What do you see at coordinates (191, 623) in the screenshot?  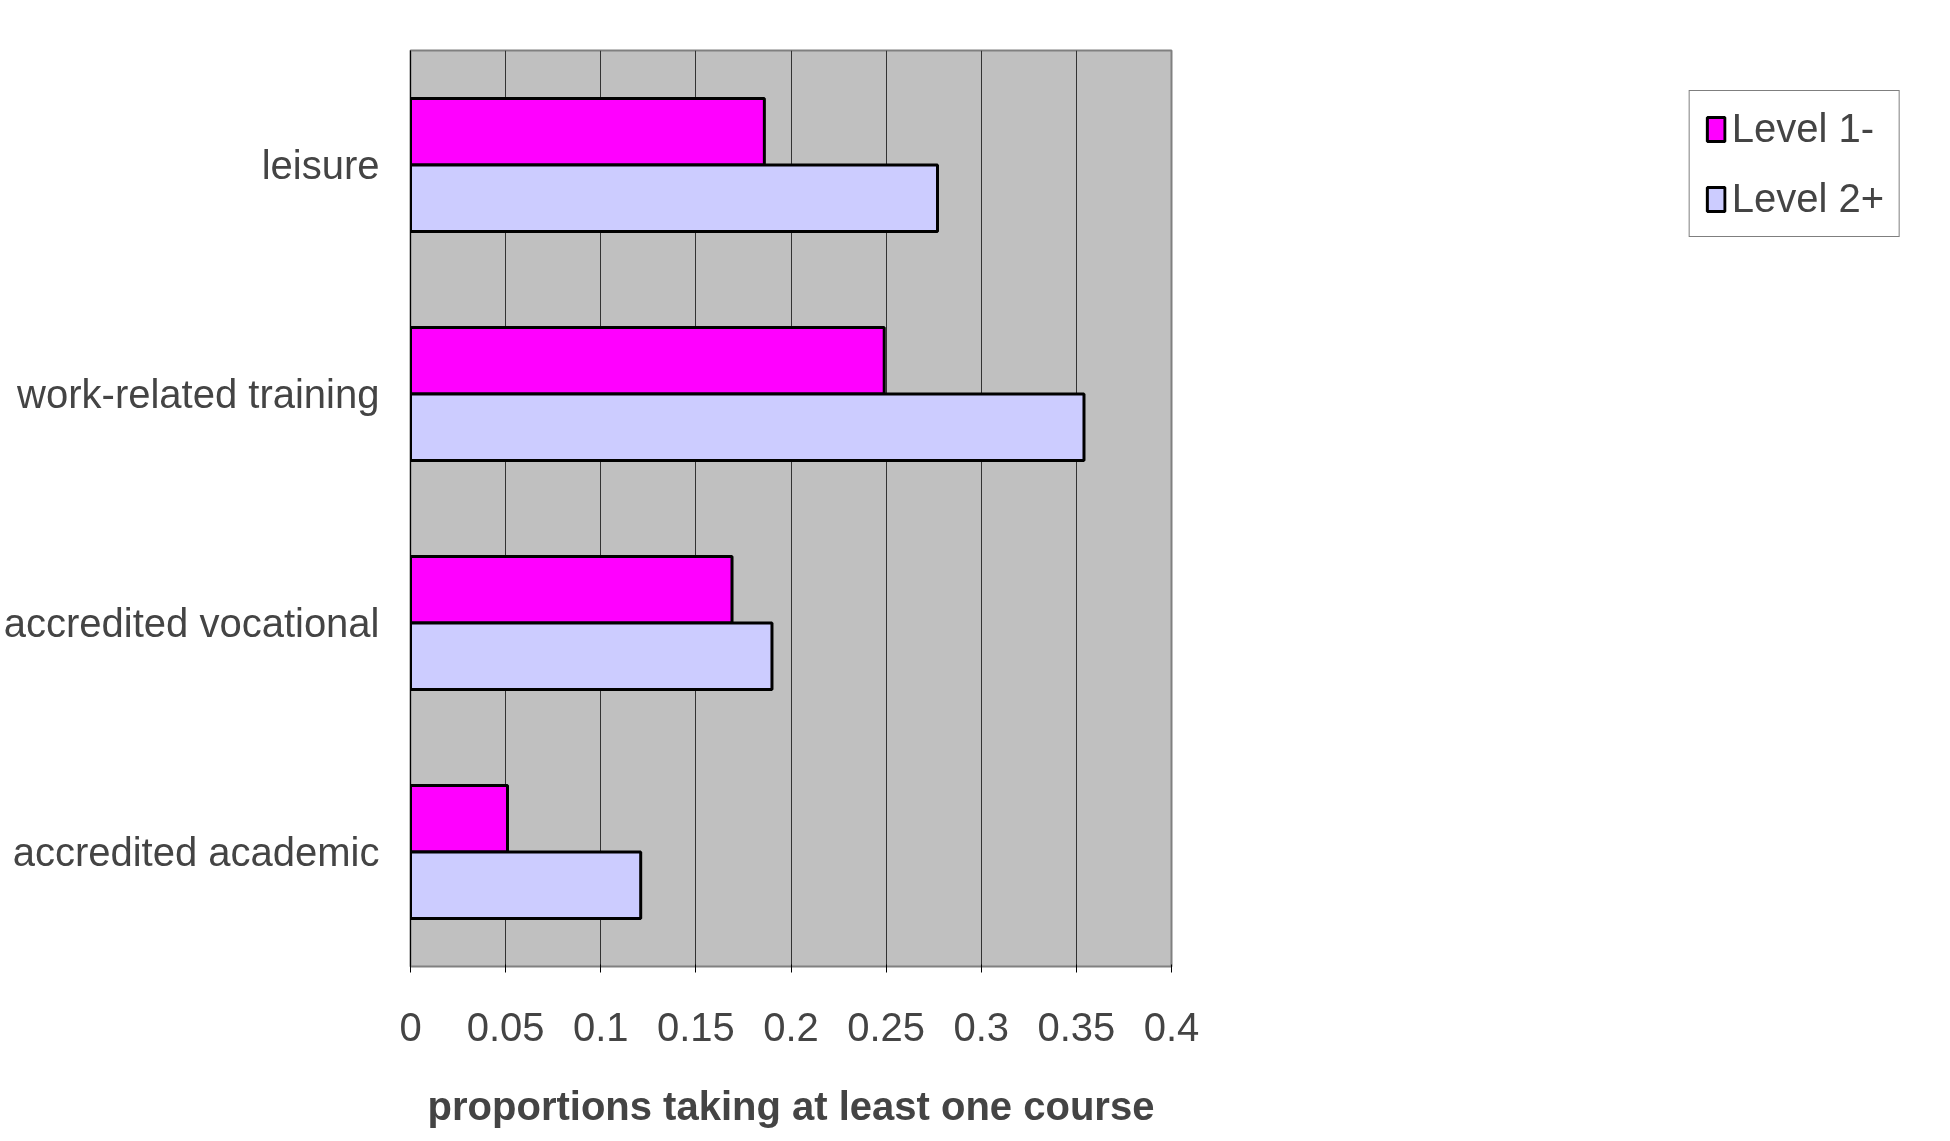 I see `y-tick-label: accredited vocational` at bounding box center [191, 623].